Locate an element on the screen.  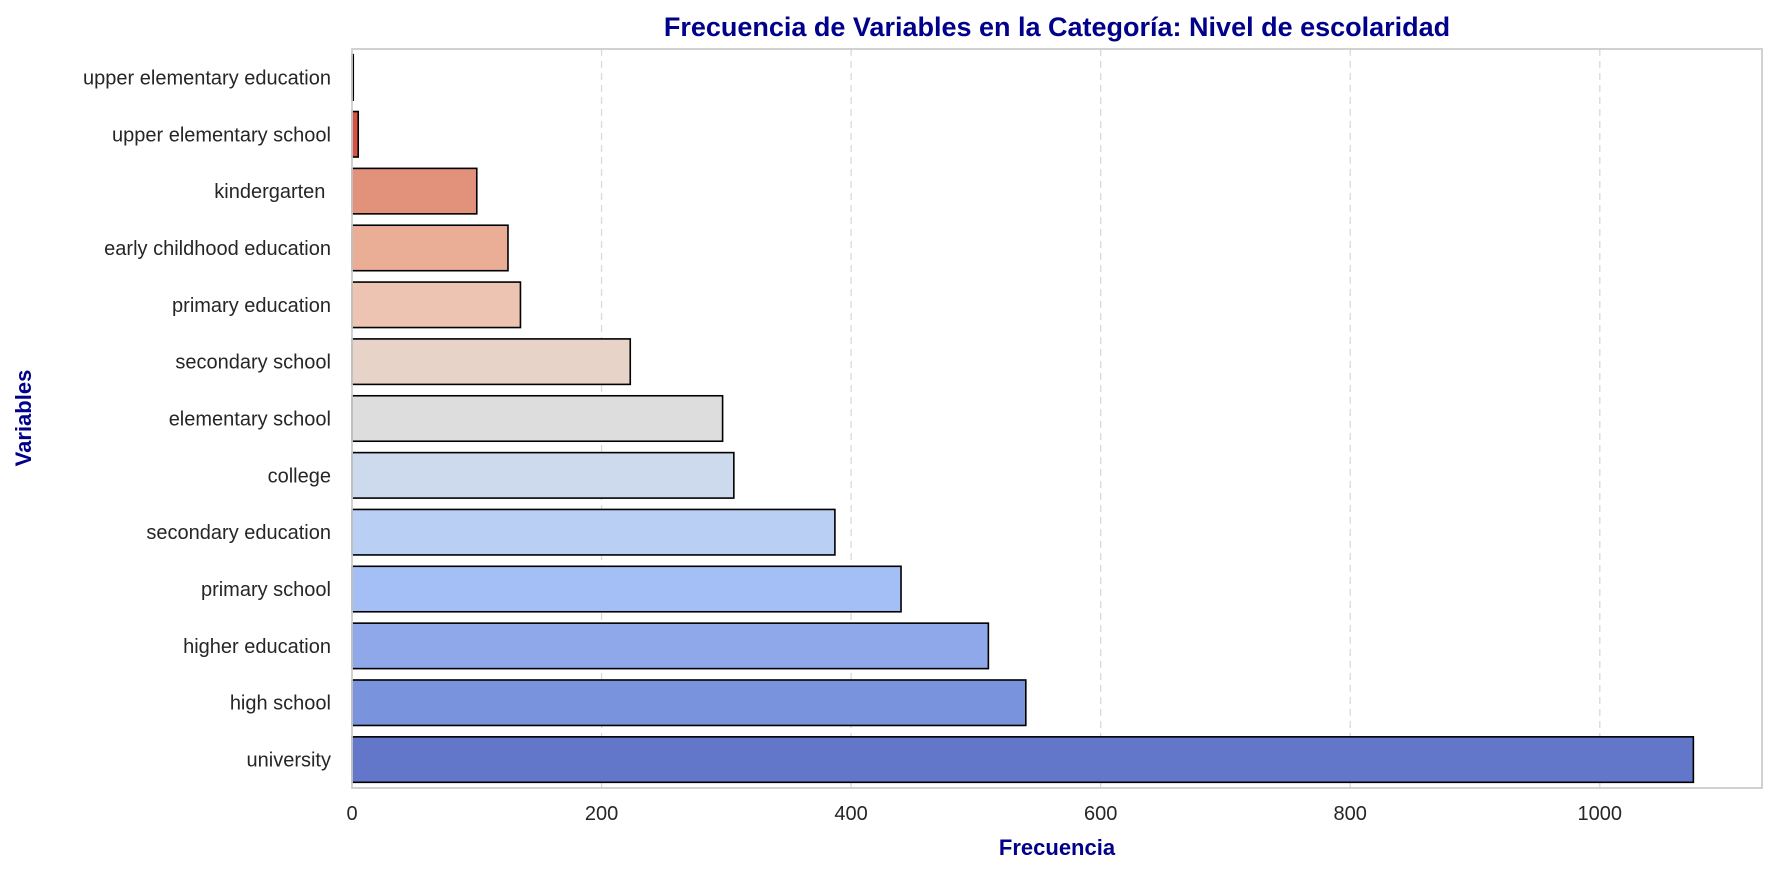
y-tick-label: elementary school is located at coordinates (250, 420).